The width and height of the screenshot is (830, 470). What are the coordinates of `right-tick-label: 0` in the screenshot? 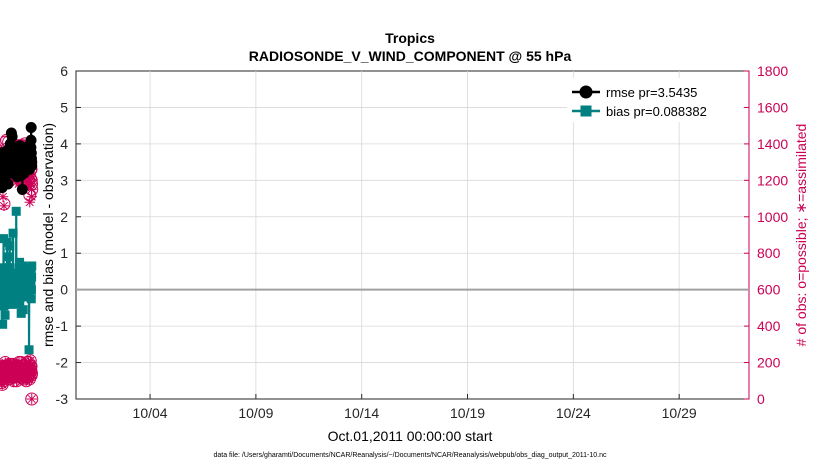 It's located at (761, 399).